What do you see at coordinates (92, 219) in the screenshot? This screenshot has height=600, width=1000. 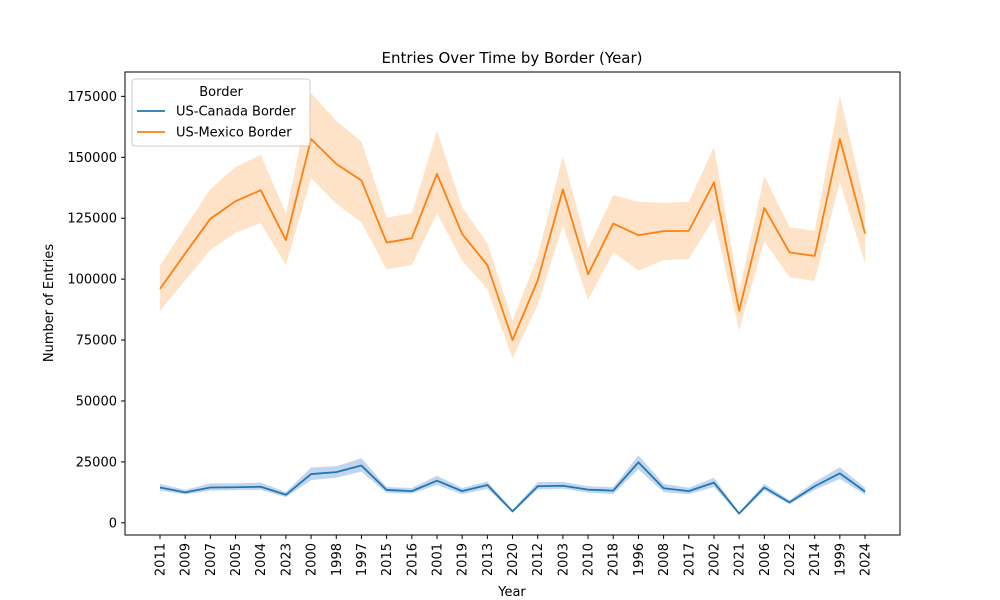 I see `y-tick-label: 125000` at bounding box center [92, 219].